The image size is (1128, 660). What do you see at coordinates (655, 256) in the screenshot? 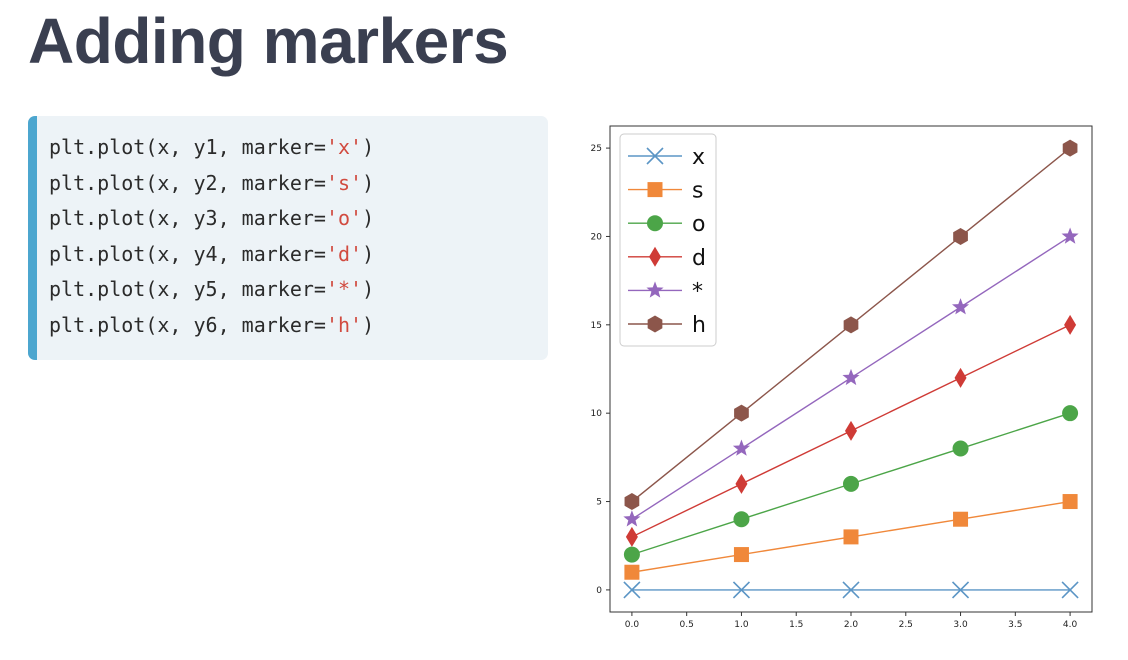
I see `legend-marker-diamond` at bounding box center [655, 256].